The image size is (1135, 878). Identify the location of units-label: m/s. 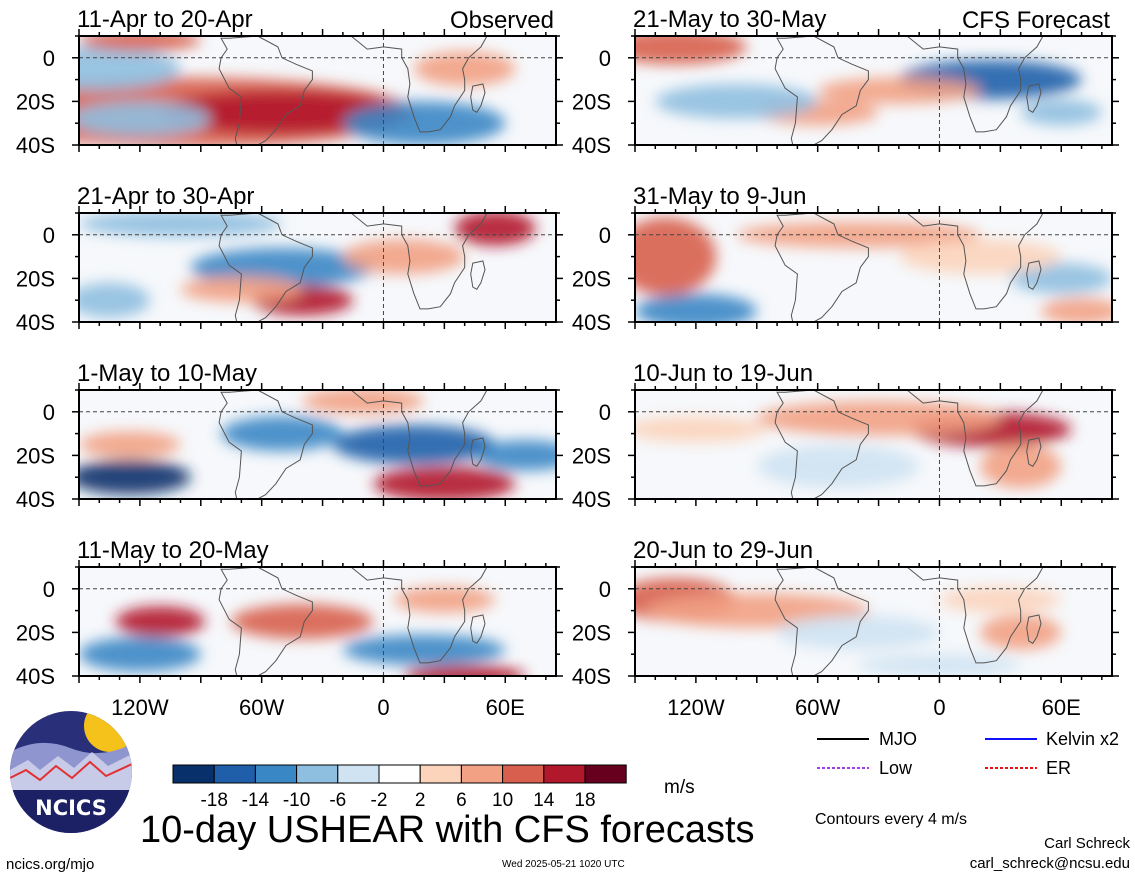
(679, 787).